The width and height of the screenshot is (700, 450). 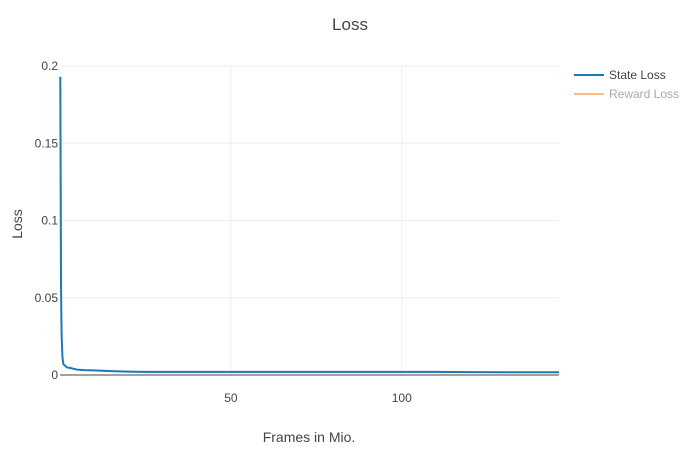 What do you see at coordinates (350, 24) in the screenshot?
I see `chart-title: Loss` at bounding box center [350, 24].